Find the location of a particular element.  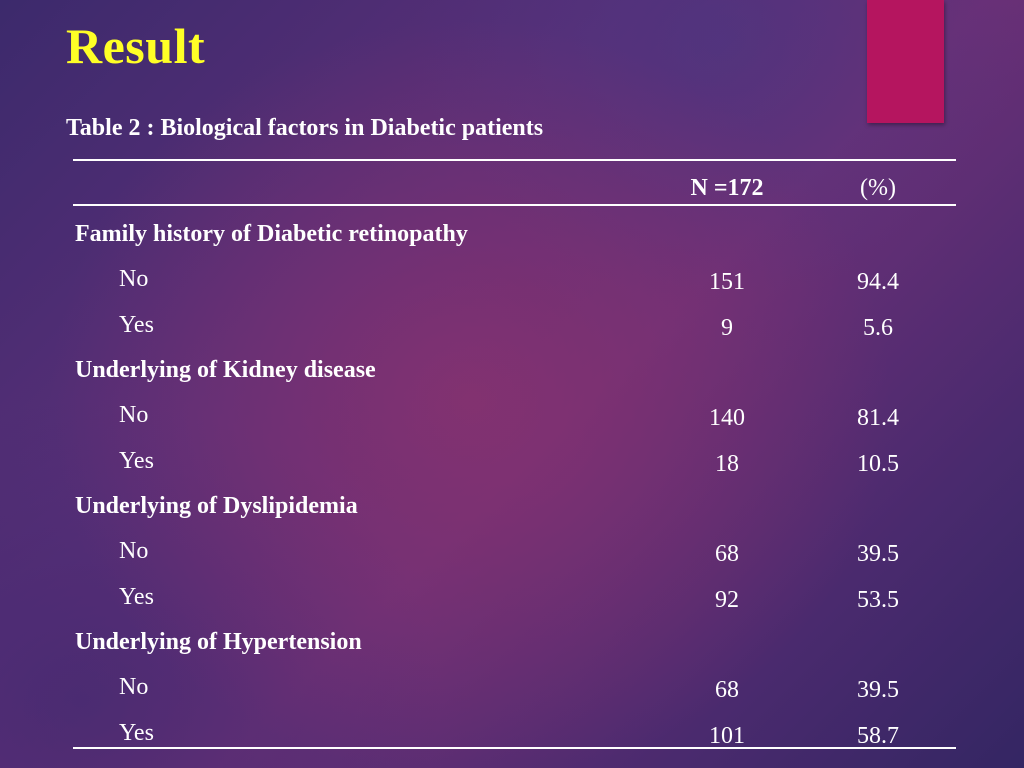

row-count: 140 is located at coordinates (727, 418).